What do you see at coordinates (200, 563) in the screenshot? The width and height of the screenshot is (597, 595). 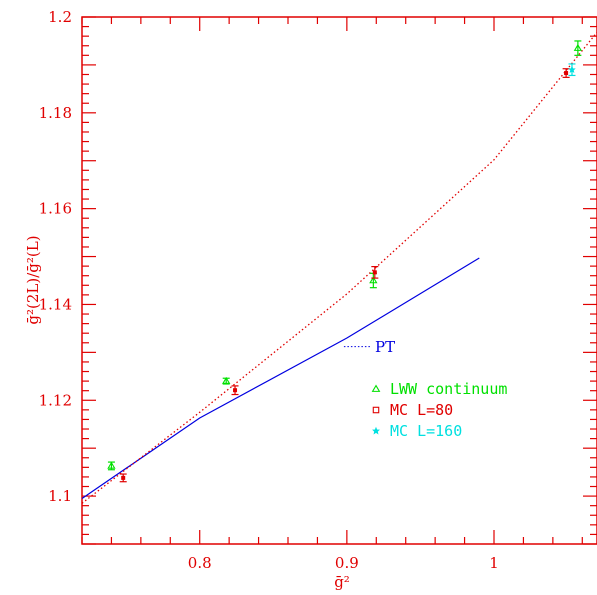 I see `x-tick-label: 0.8` at bounding box center [200, 563].